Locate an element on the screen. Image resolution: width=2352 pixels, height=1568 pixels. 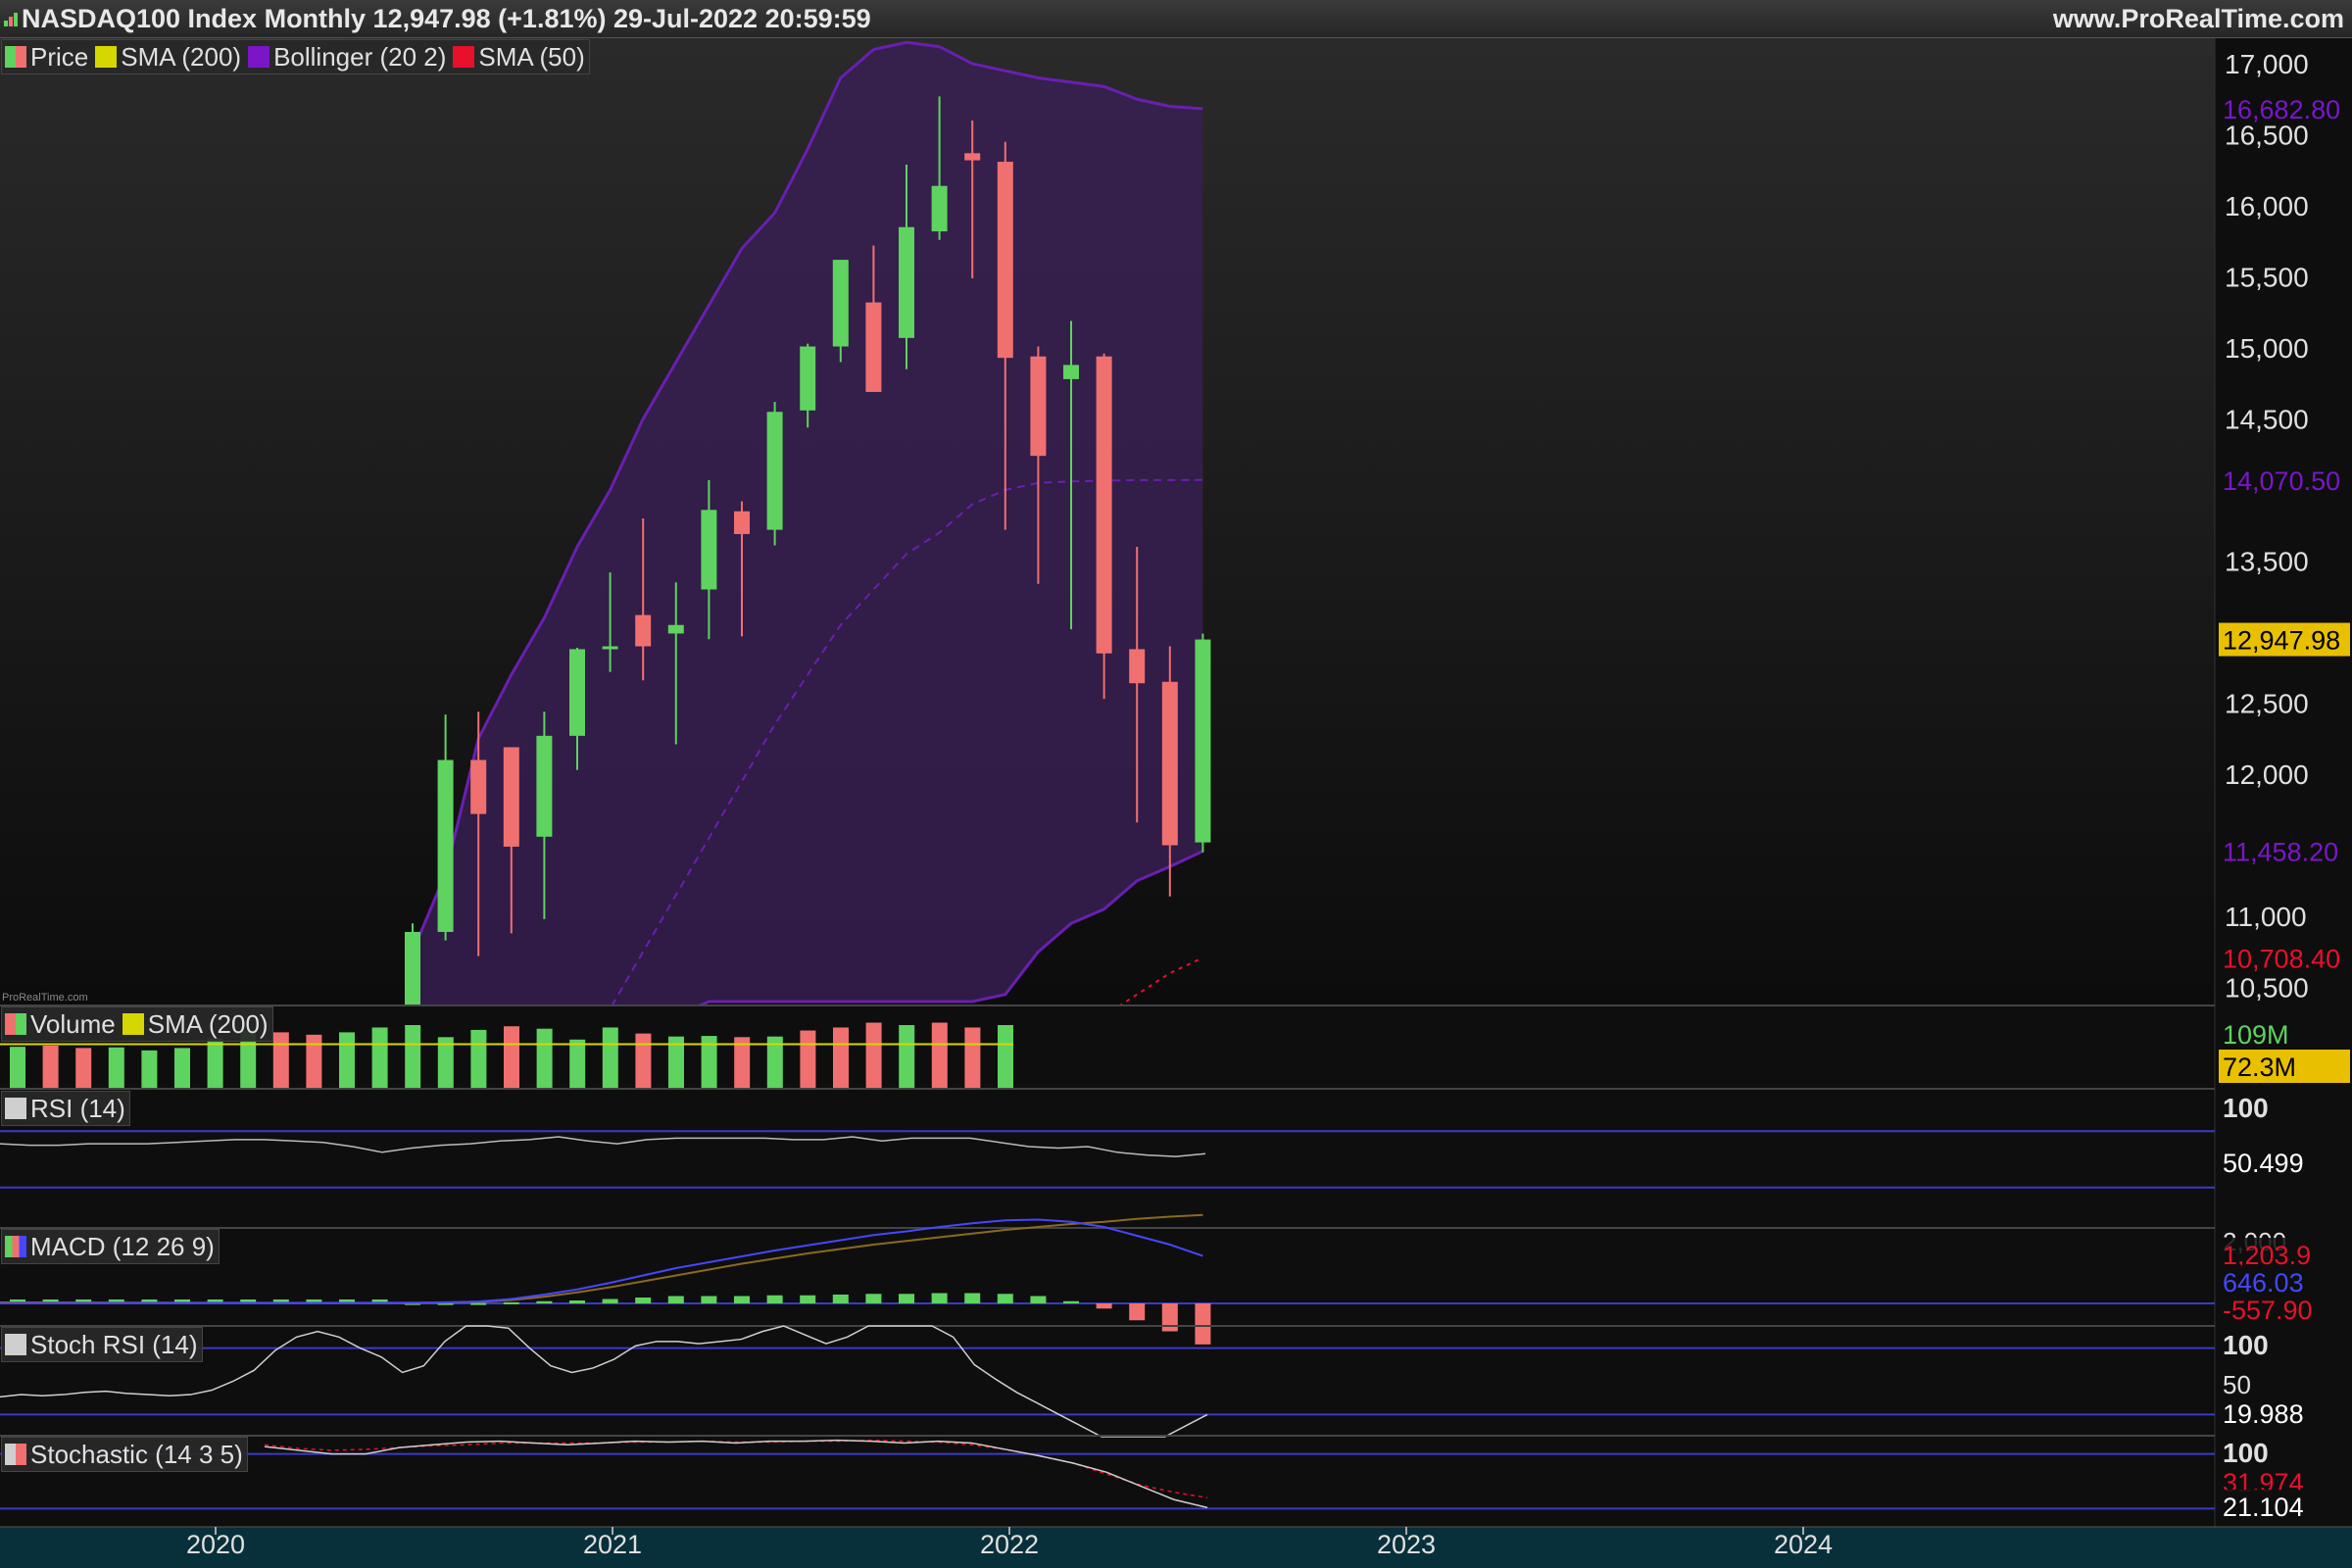
legend-sma200: SMA (200) is located at coordinates (166, 57).